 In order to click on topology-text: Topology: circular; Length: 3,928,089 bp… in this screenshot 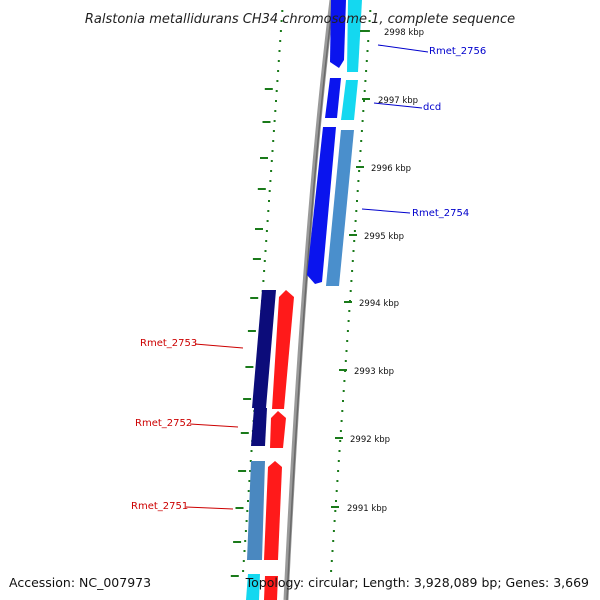, I will do `click(417, 582)`.